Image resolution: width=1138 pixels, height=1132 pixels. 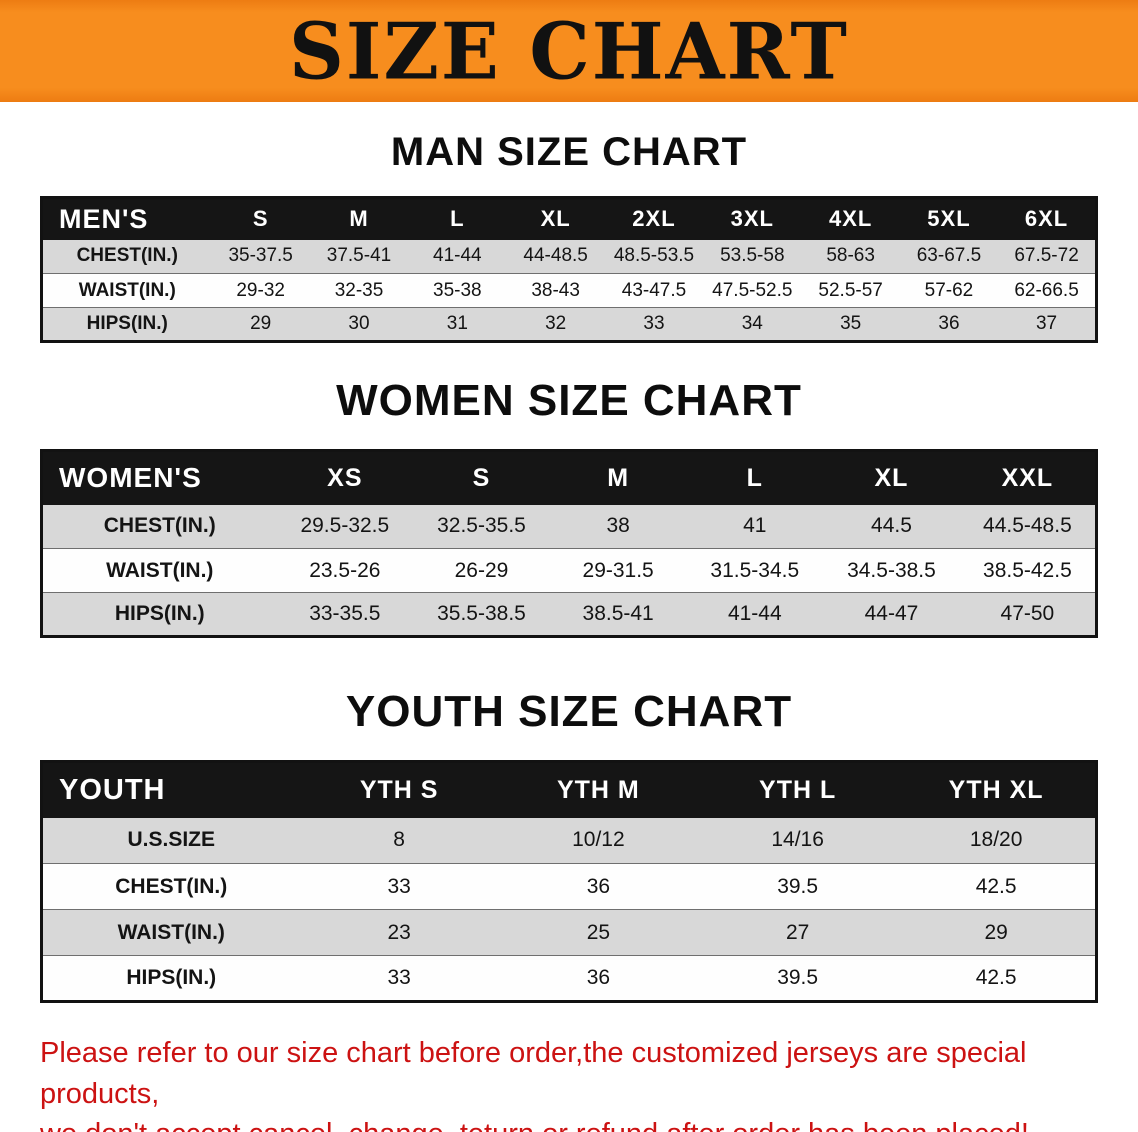 I want to click on table-title-cell: MEN'S, so click(x=104, y=218).